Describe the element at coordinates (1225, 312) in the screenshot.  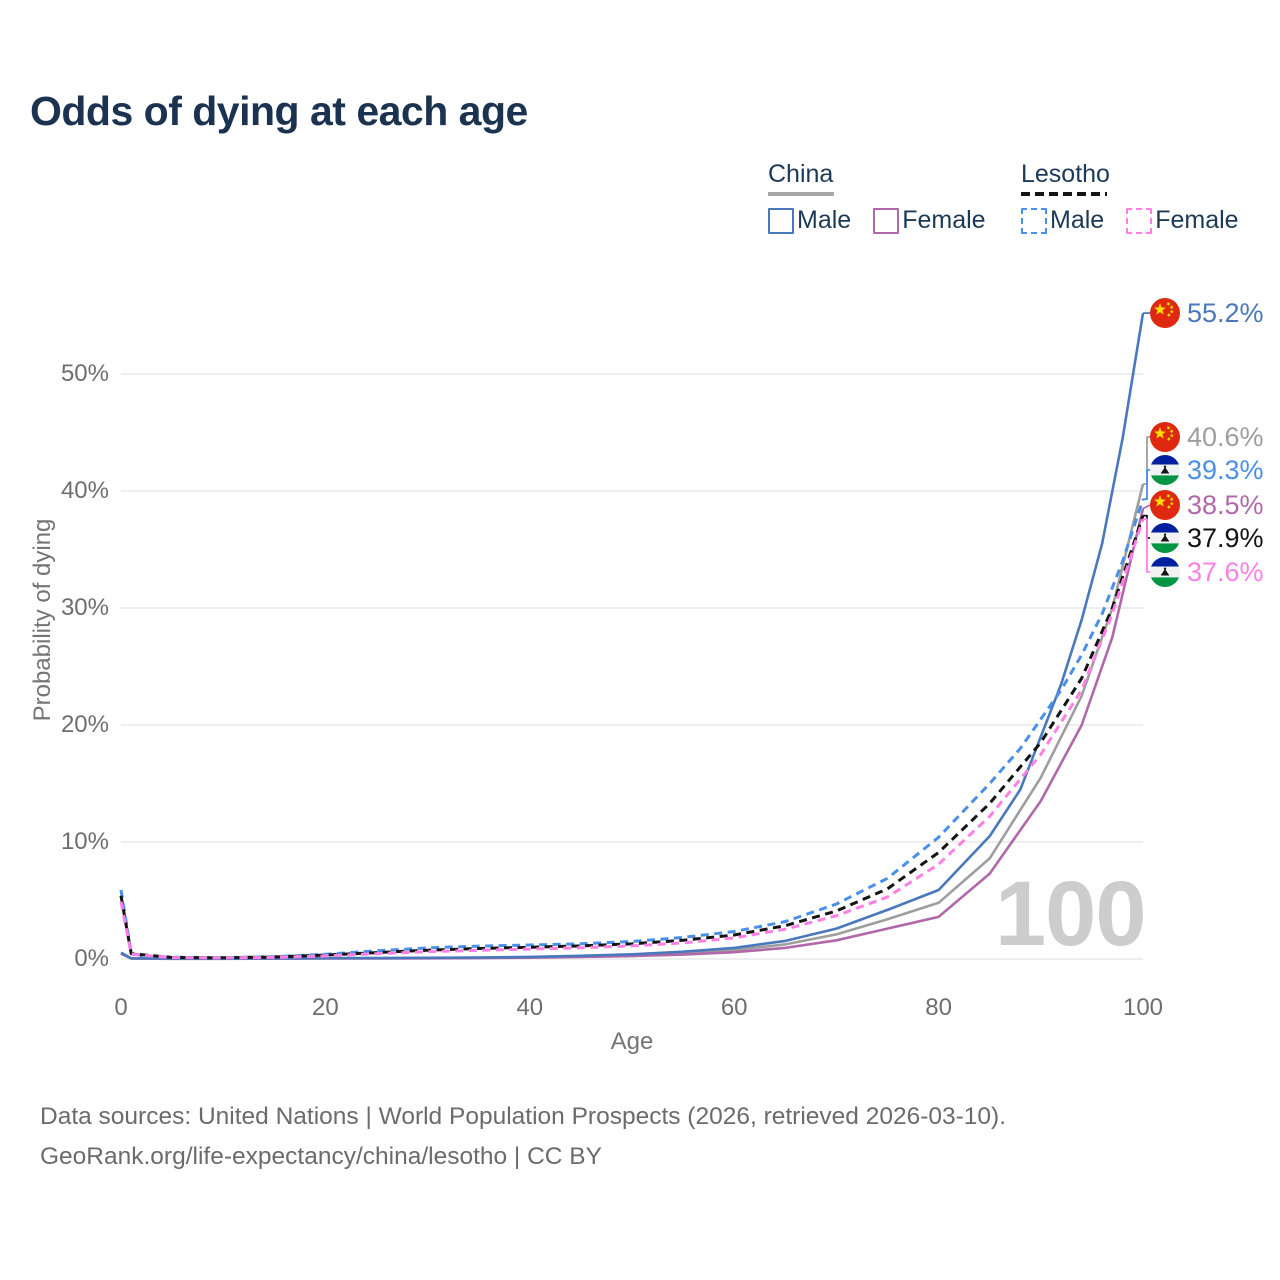
I see `end-label-value: 55.2%` at that location.